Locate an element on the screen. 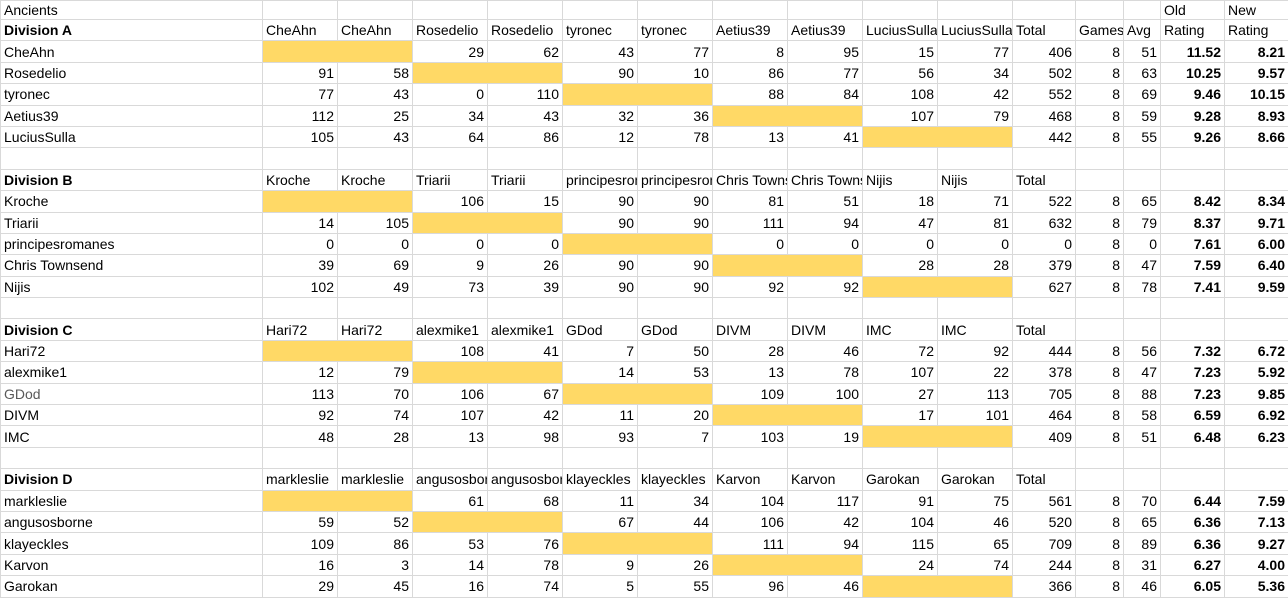  cell: 44 is located at coordinates (675, 521).